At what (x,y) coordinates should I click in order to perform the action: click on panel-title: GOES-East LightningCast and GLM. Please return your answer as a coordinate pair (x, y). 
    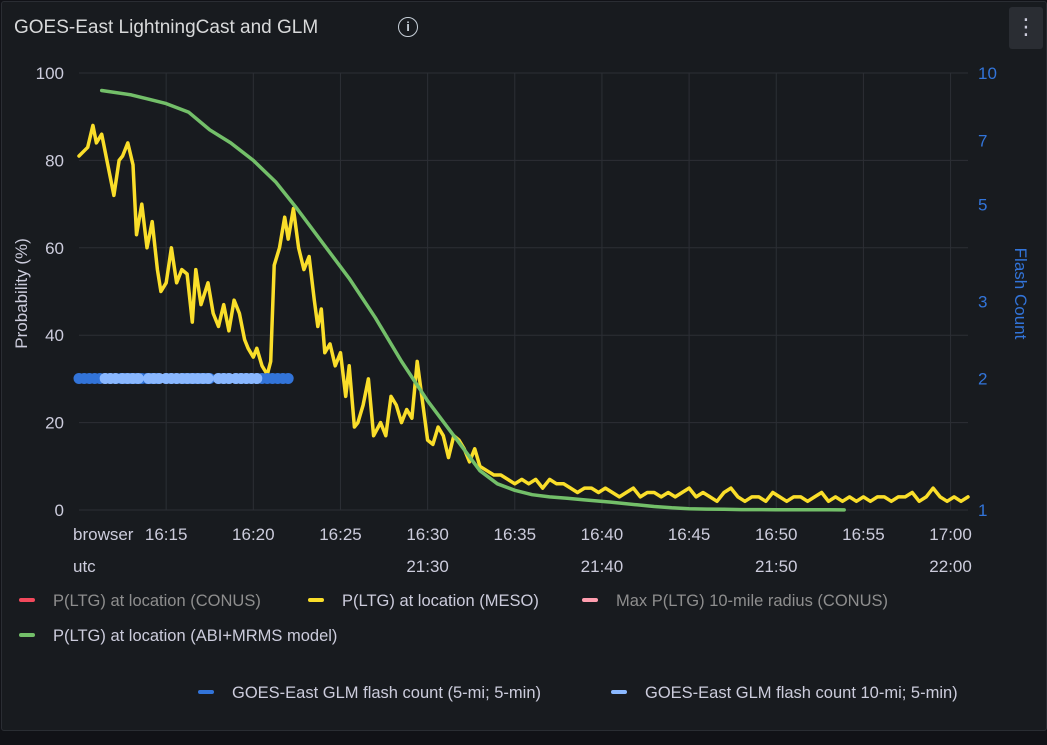
    Looking at the image, I should click on (166, 27).